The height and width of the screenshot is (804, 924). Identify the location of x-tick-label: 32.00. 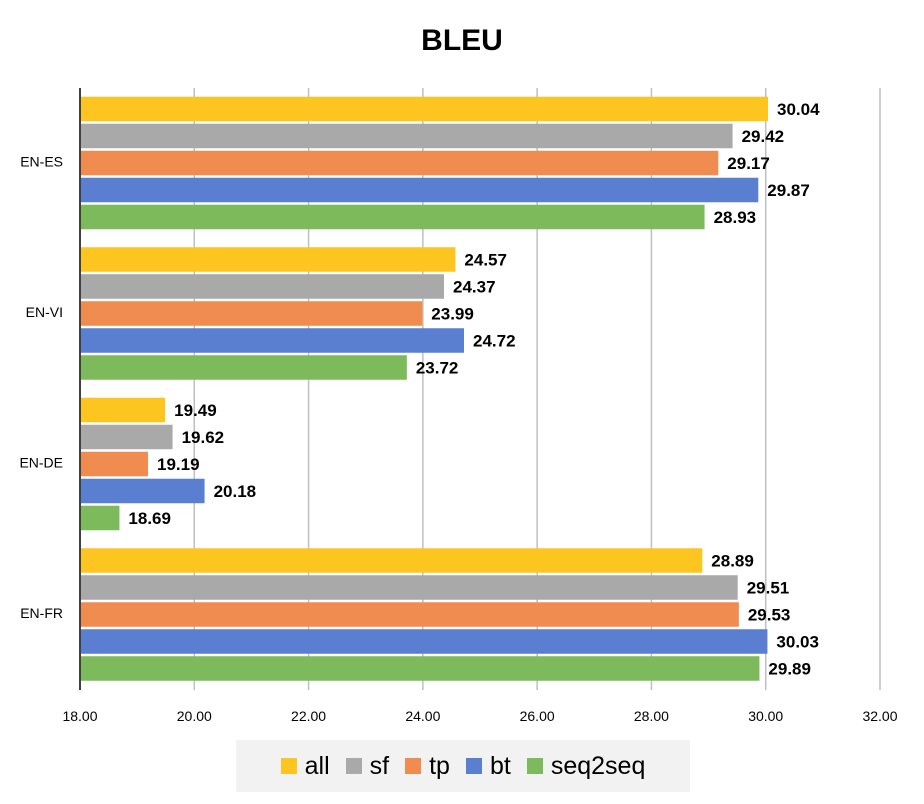
(879, 716).